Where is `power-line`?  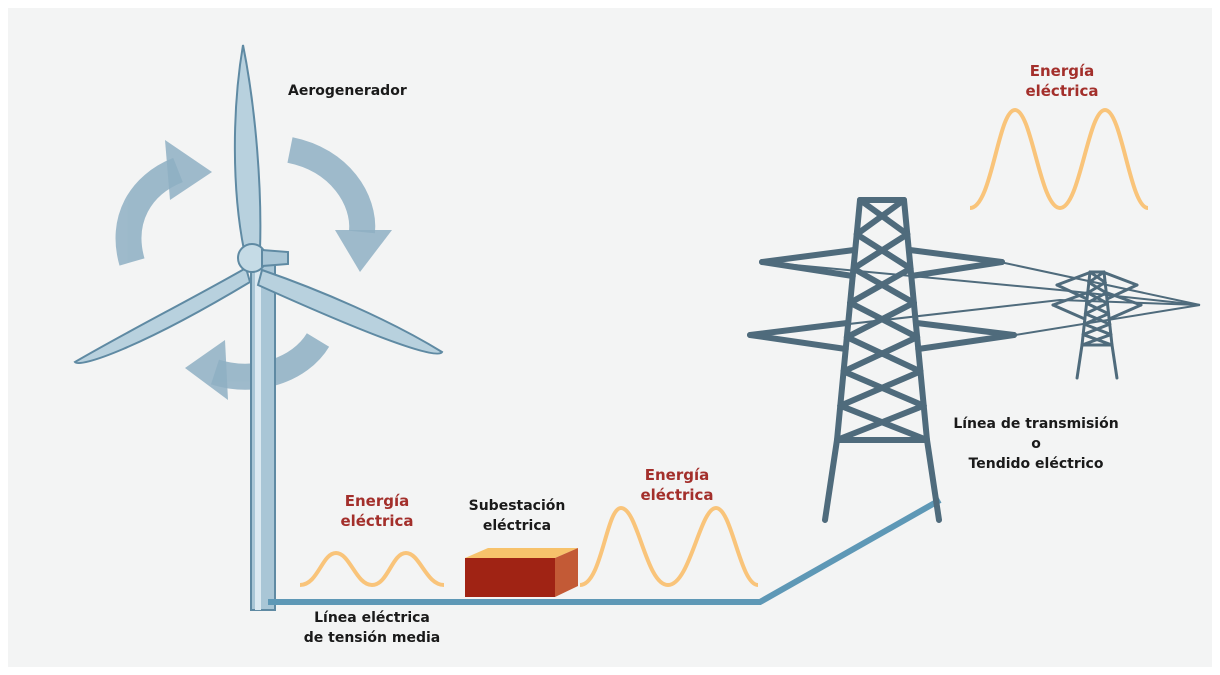 power-line is located at coordinates (605, 551).